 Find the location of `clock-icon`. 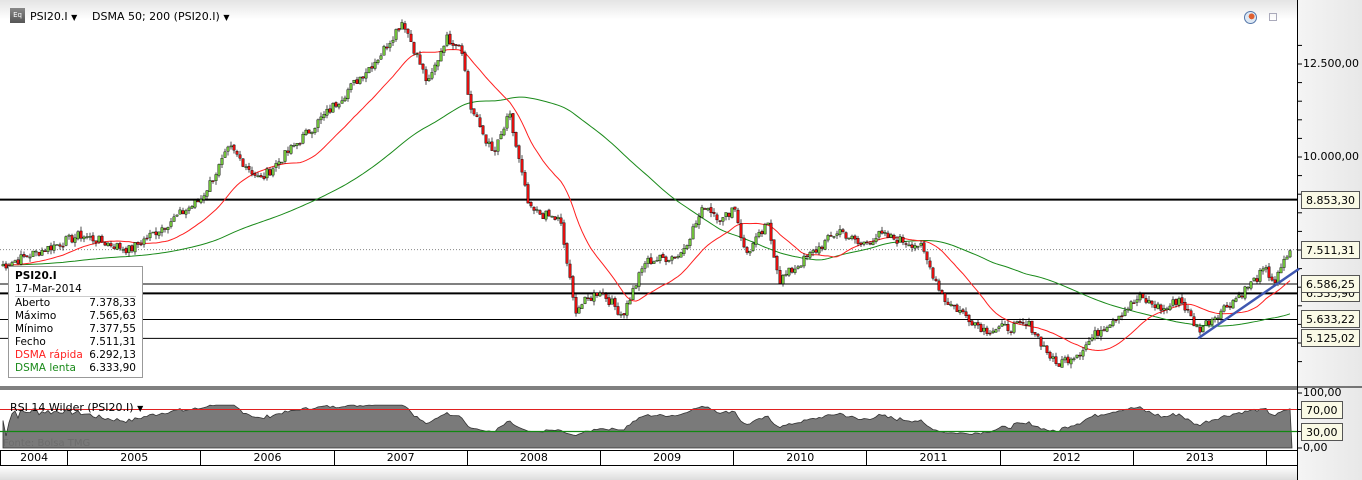

clock-icon is located at coordinates (1250, 17).